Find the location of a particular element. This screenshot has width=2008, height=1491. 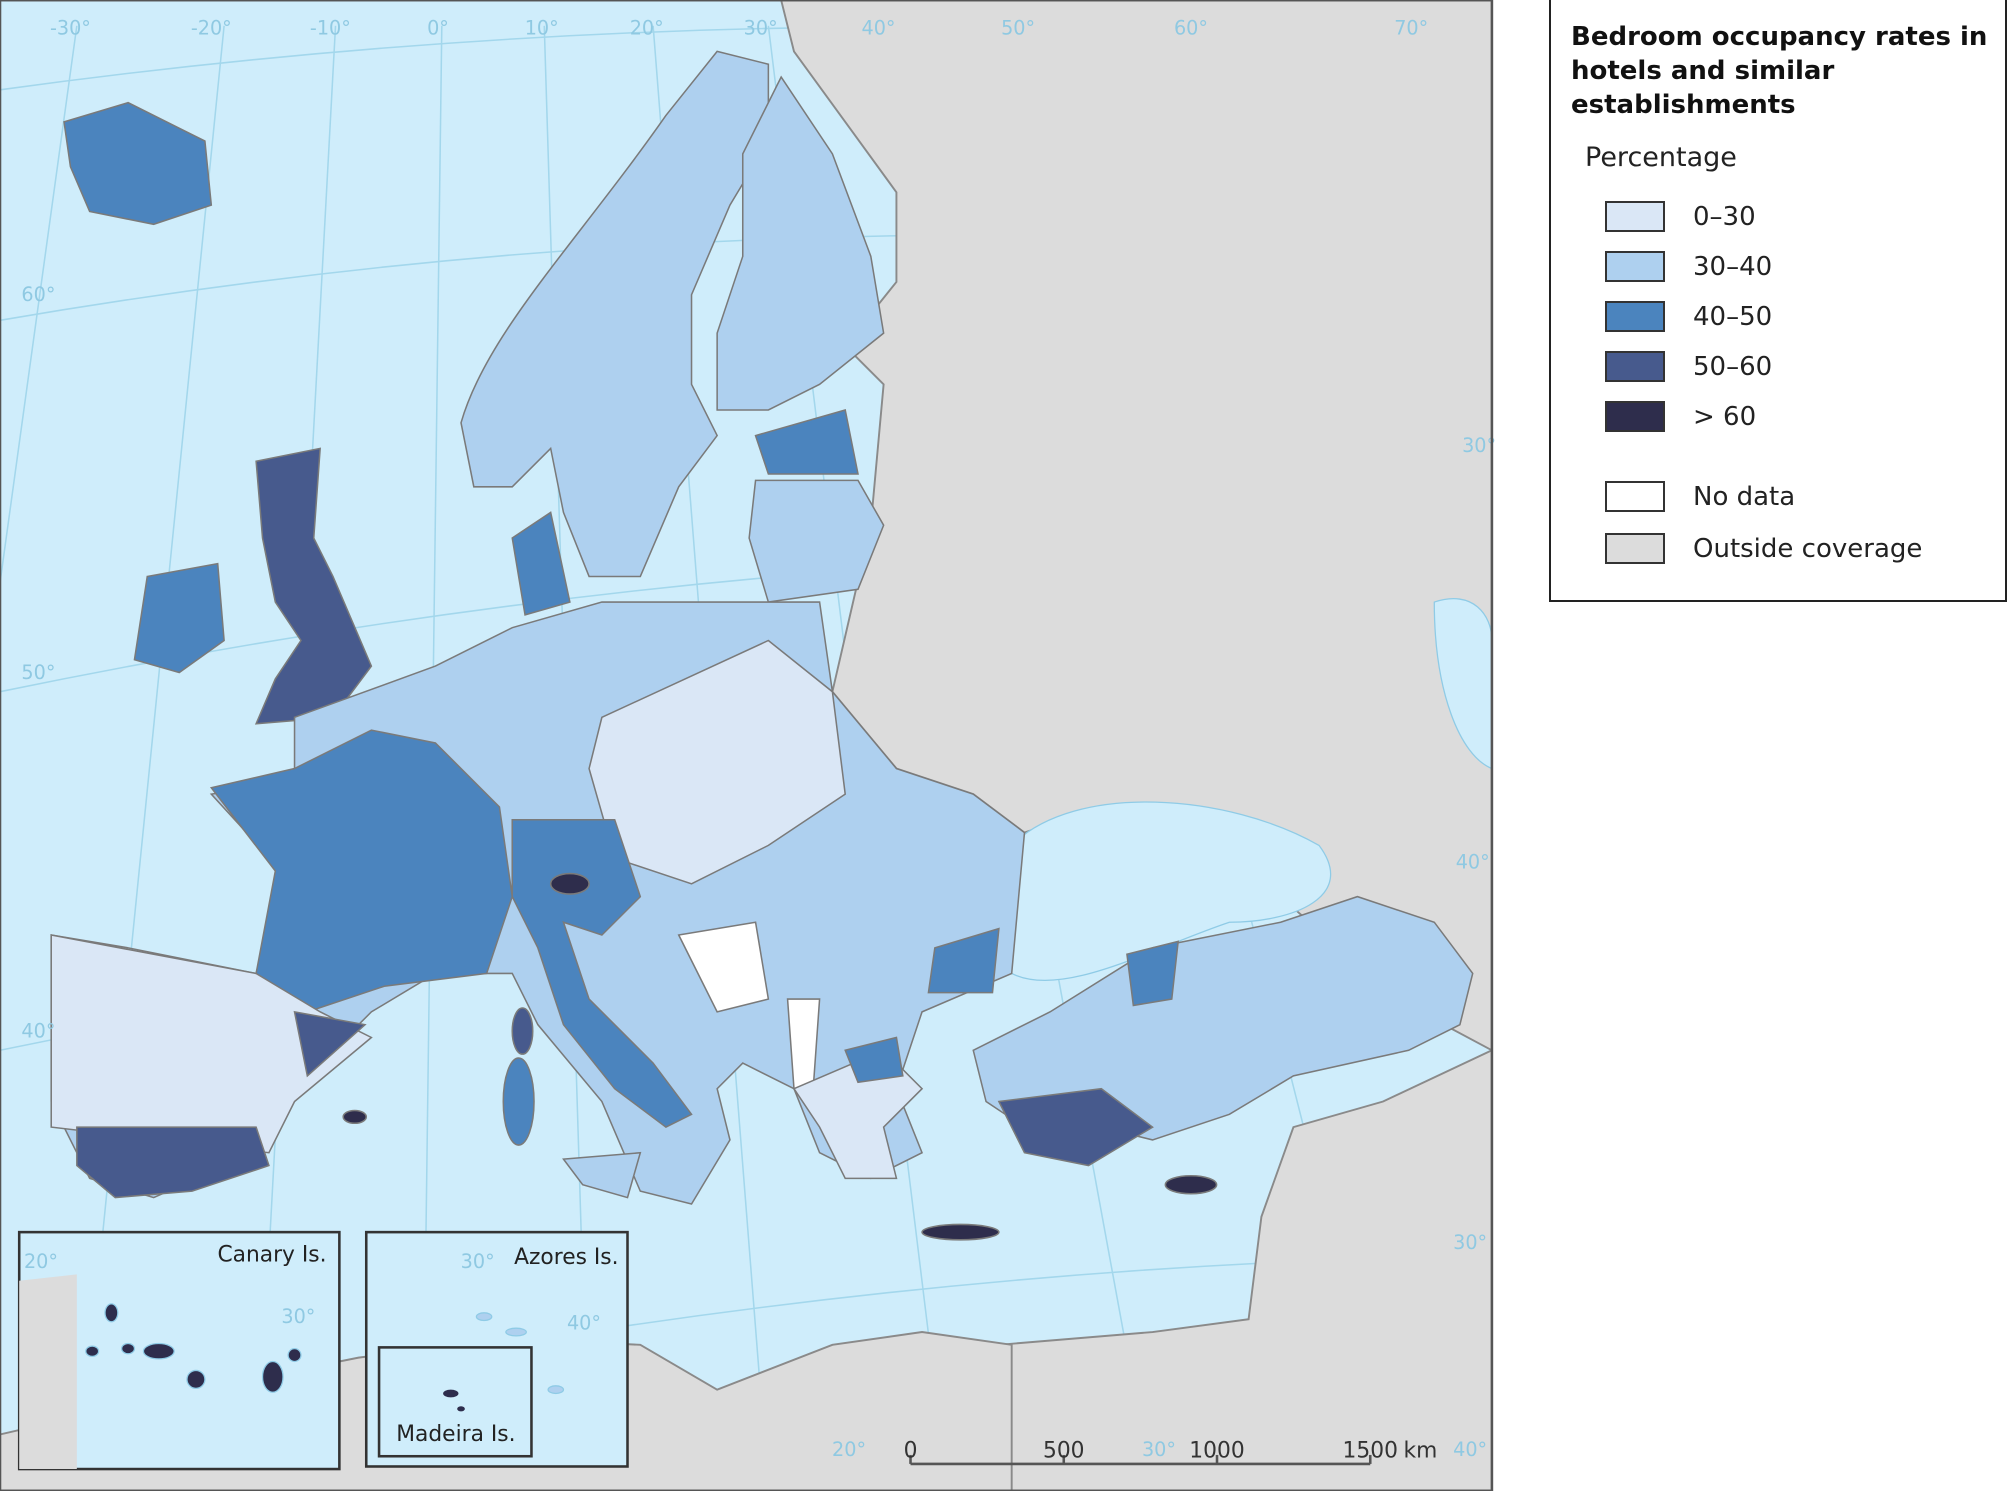

graticule-label: 0° is located at coordinates (438, 28).